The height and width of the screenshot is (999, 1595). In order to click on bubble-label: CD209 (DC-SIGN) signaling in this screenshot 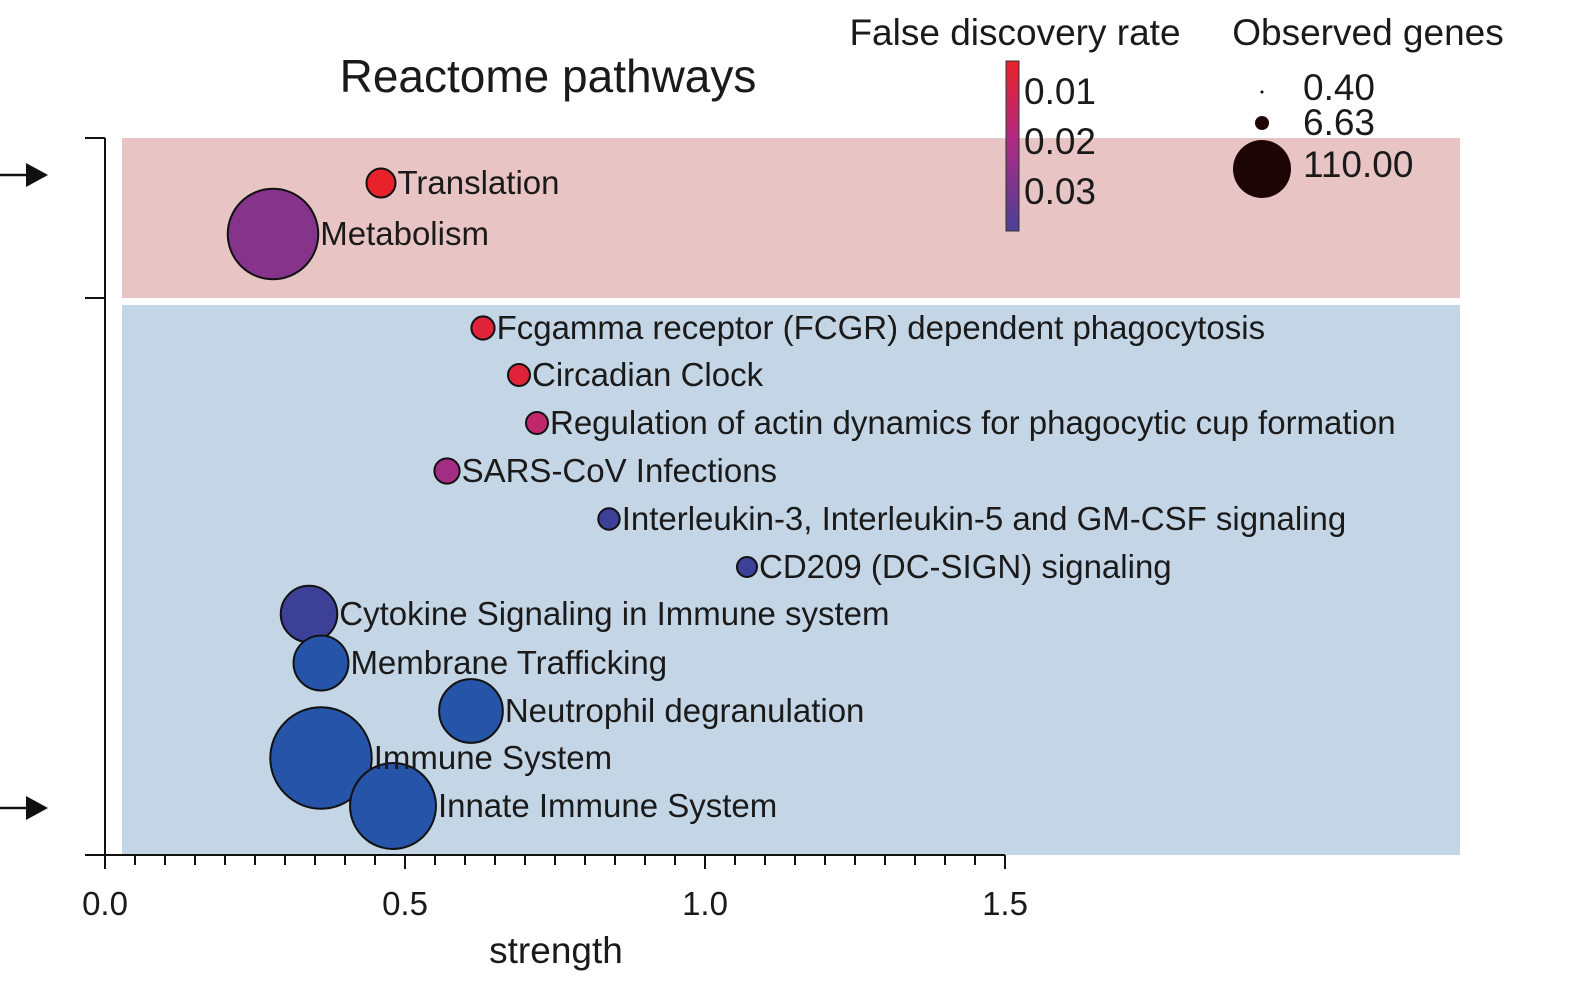, I will do `click(965, 566)`.